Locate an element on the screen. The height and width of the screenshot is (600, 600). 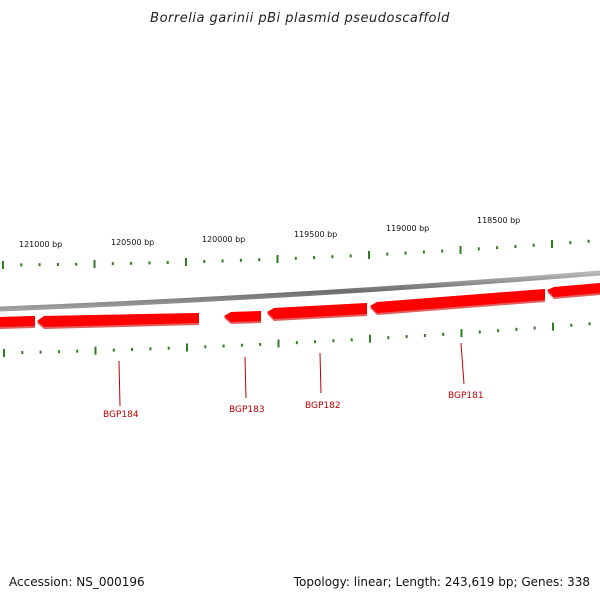
gene-arrow-partial-left is located at coordinates (17, 322).